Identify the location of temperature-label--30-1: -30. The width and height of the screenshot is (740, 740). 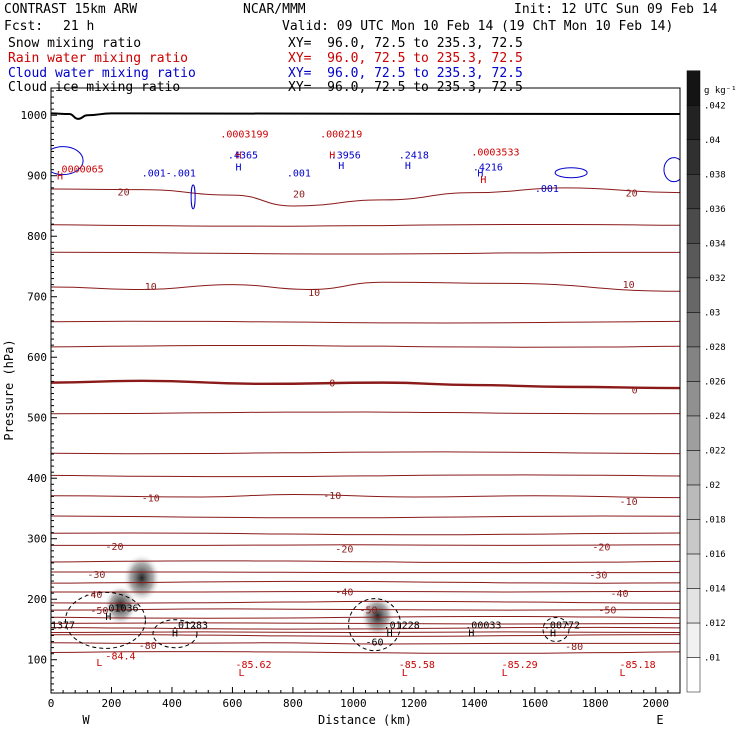
(598, 575).